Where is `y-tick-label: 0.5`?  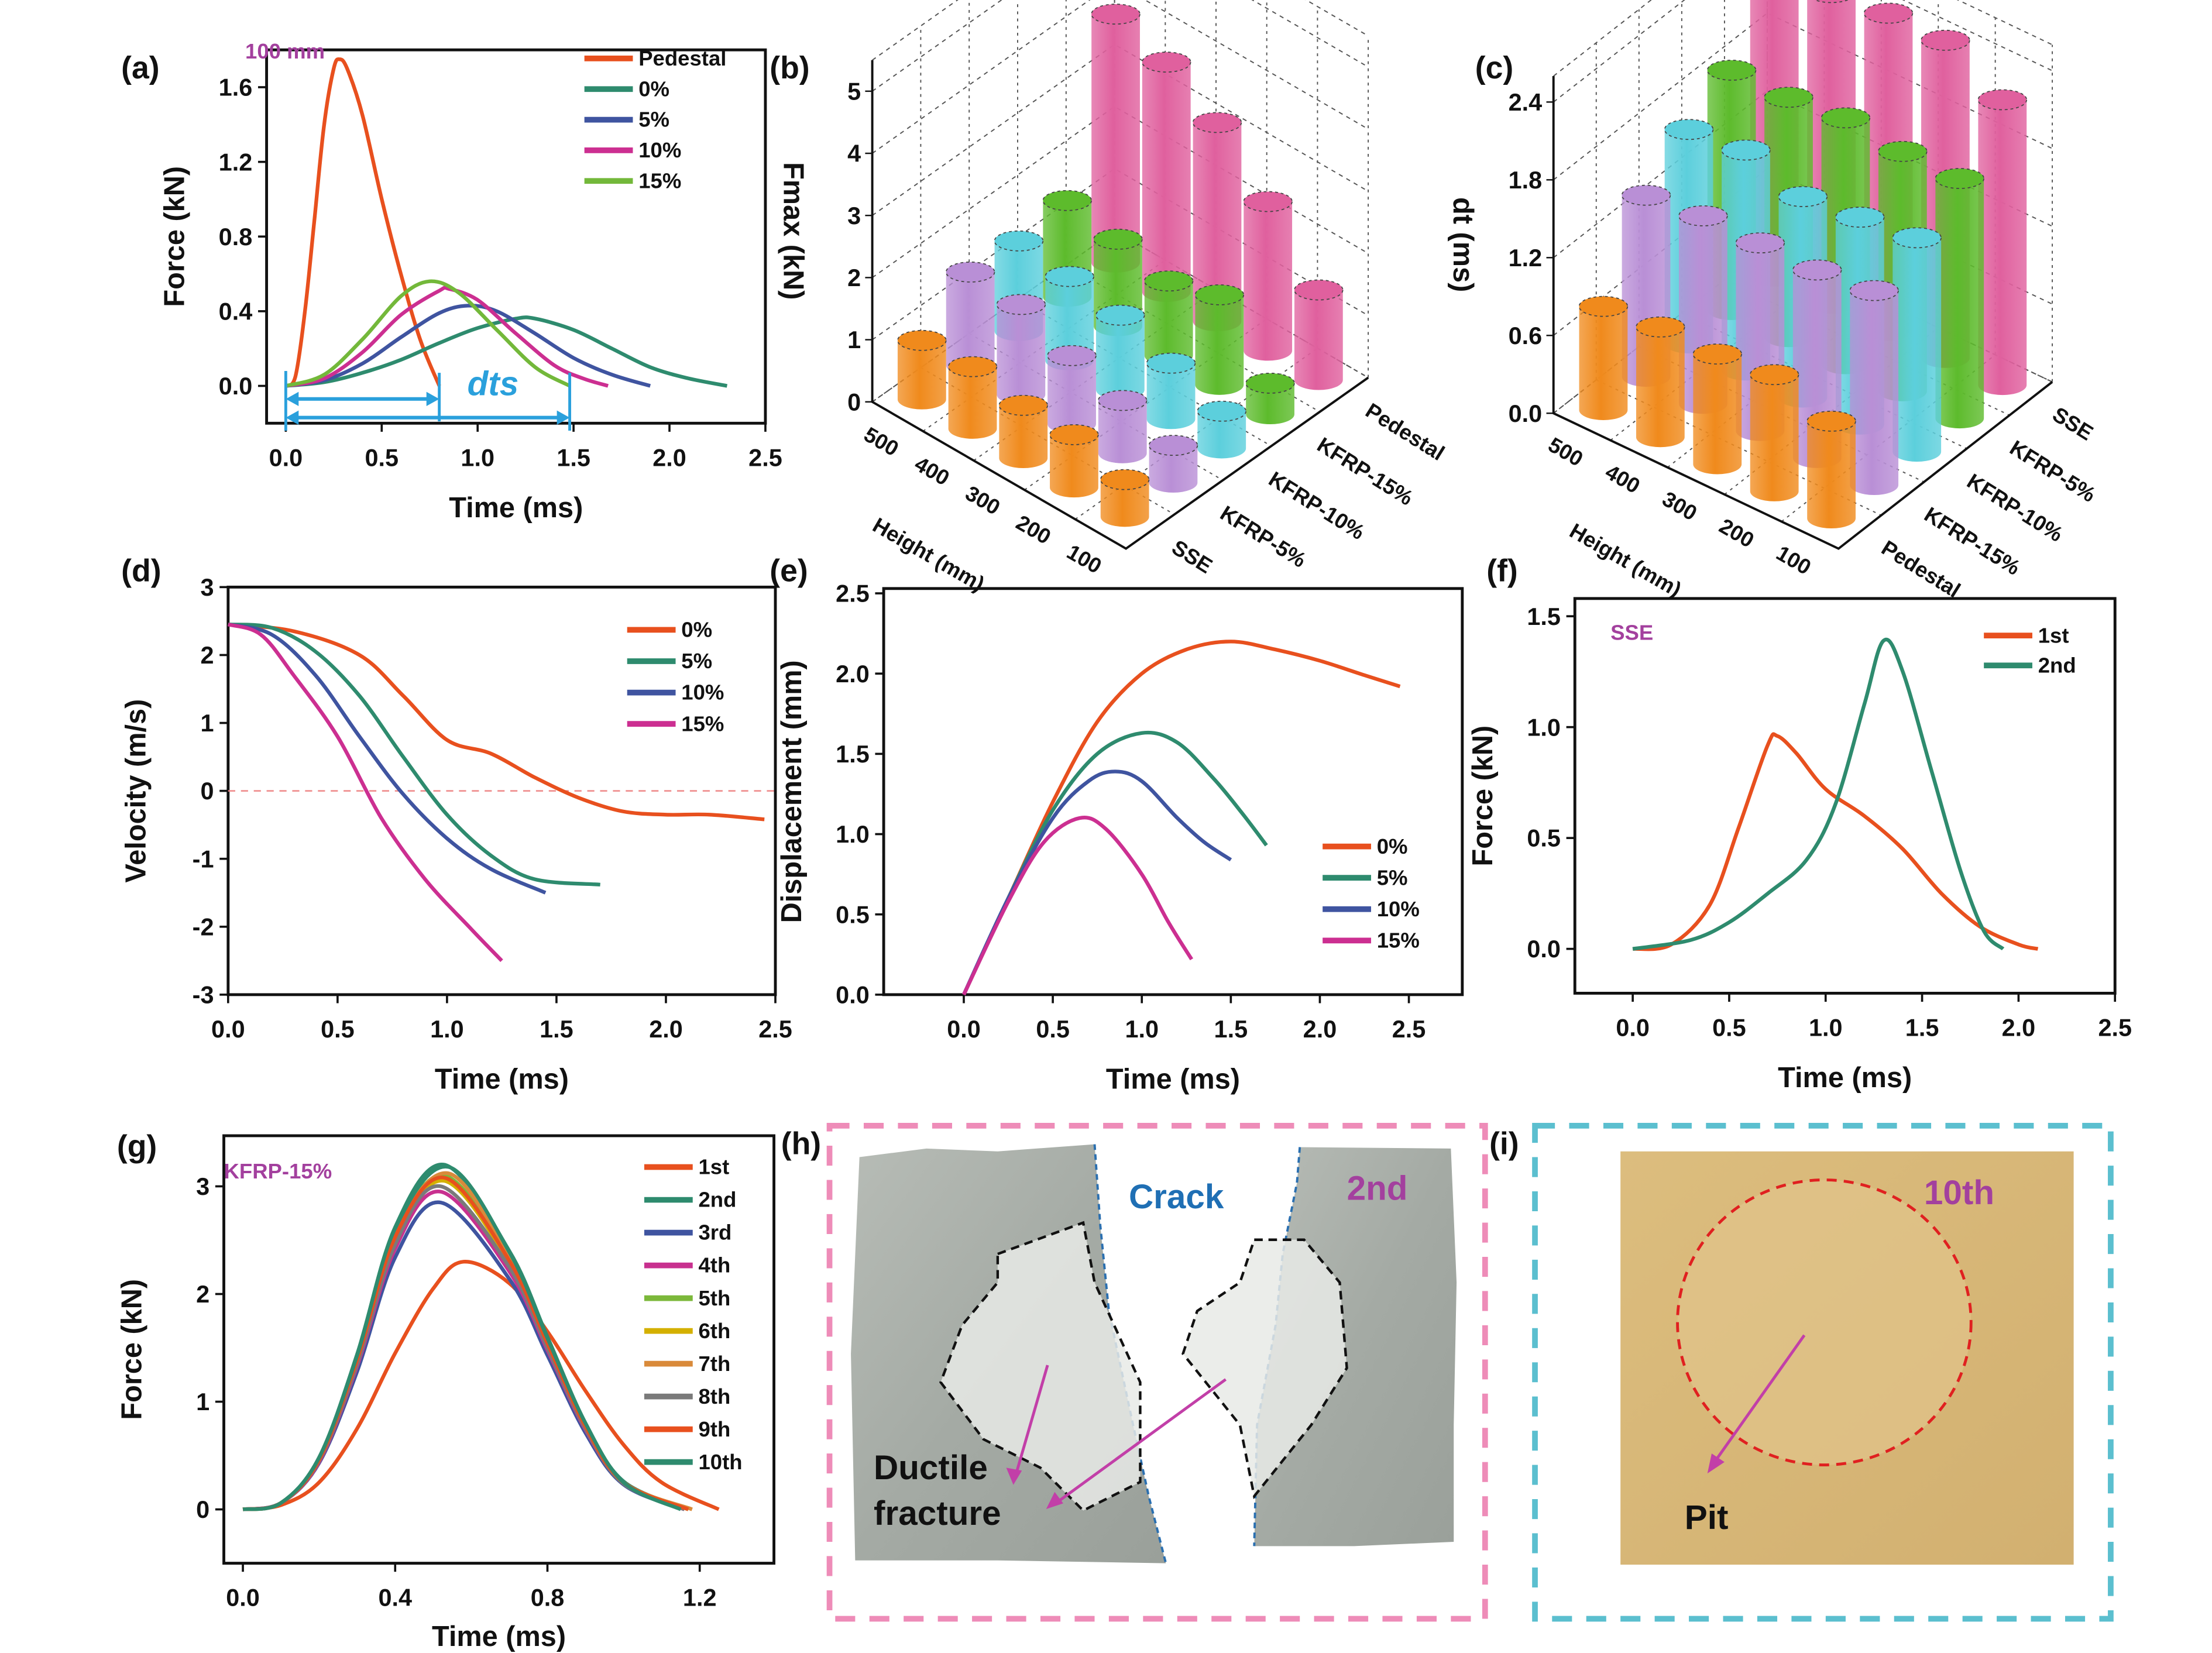 y-tick-label: 0.5 is located at coordinates (1544, 838).